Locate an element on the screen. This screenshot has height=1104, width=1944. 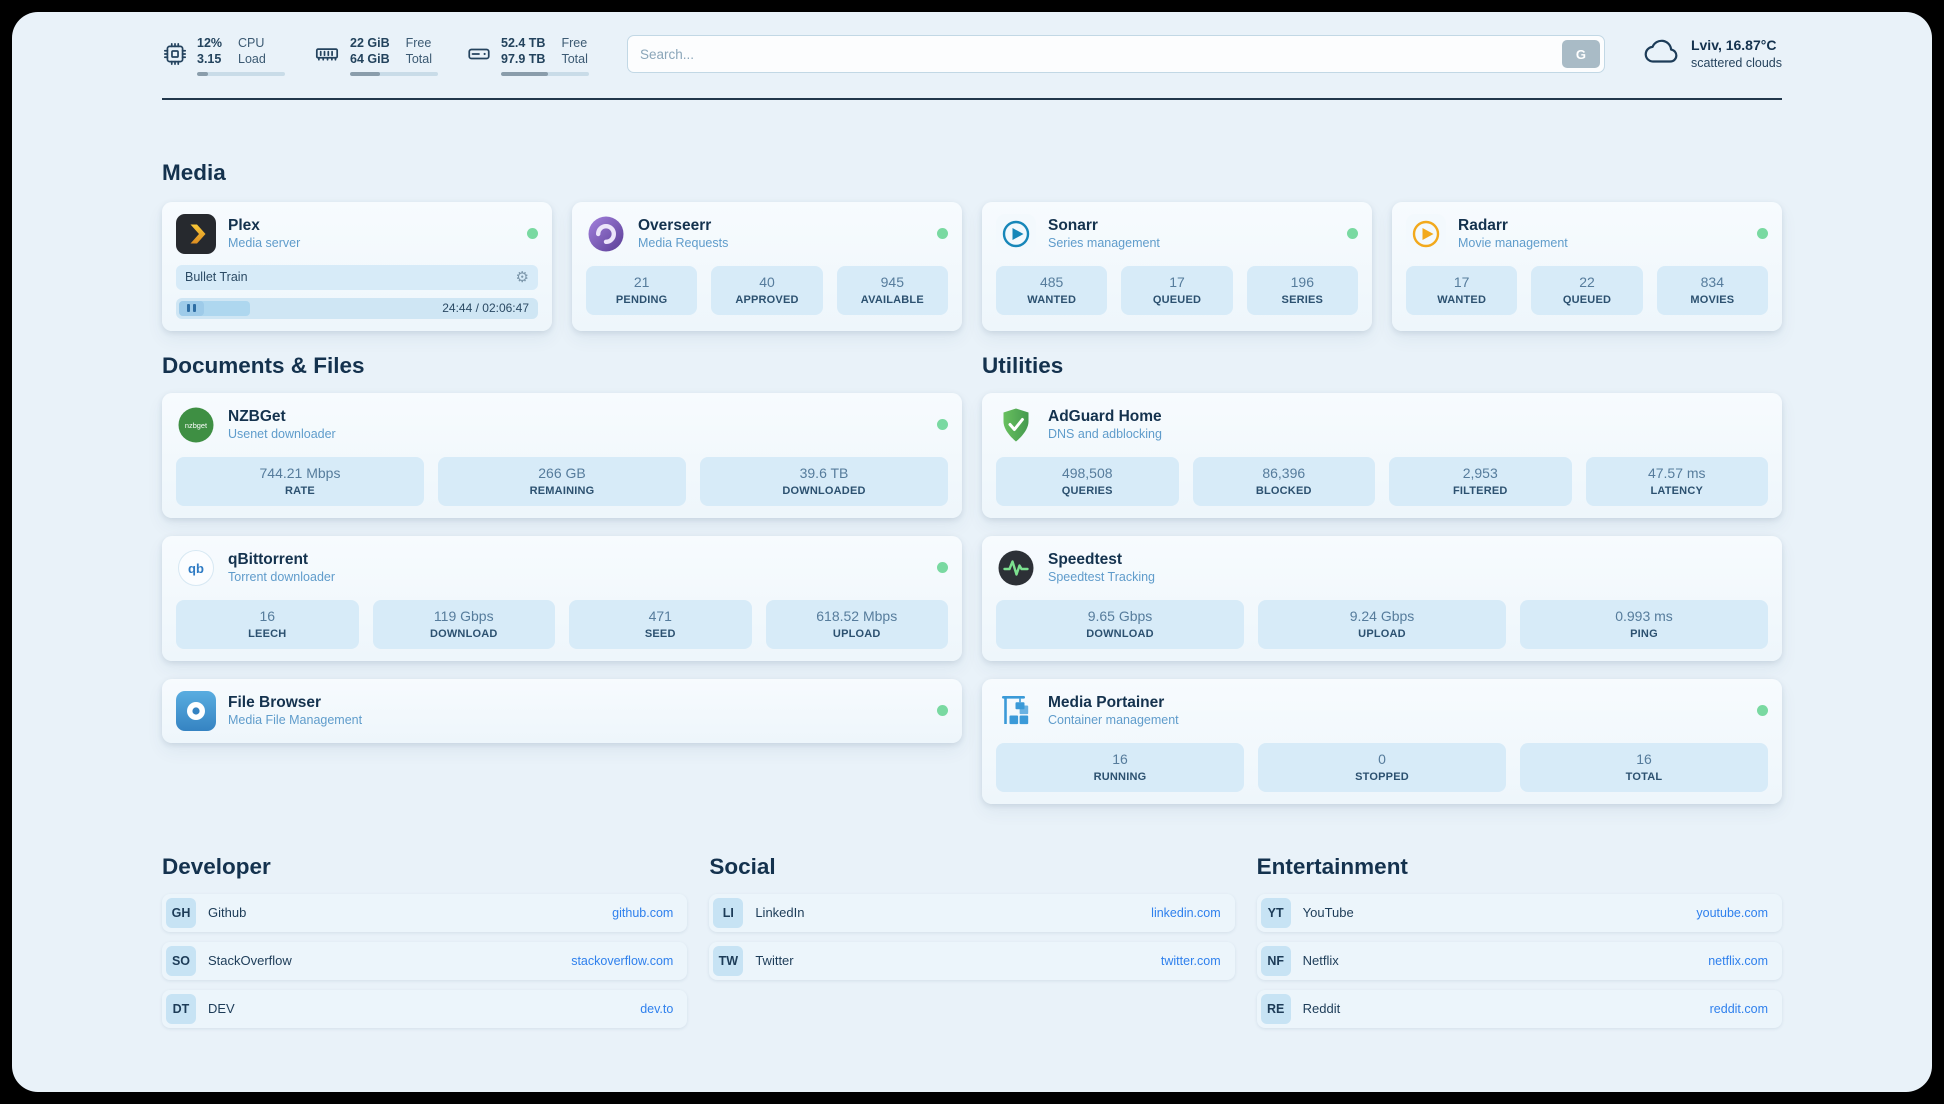
bookmark-stackoverflow: SO StackOverflow stackoverflow.com is located at coordinates (425, 960).